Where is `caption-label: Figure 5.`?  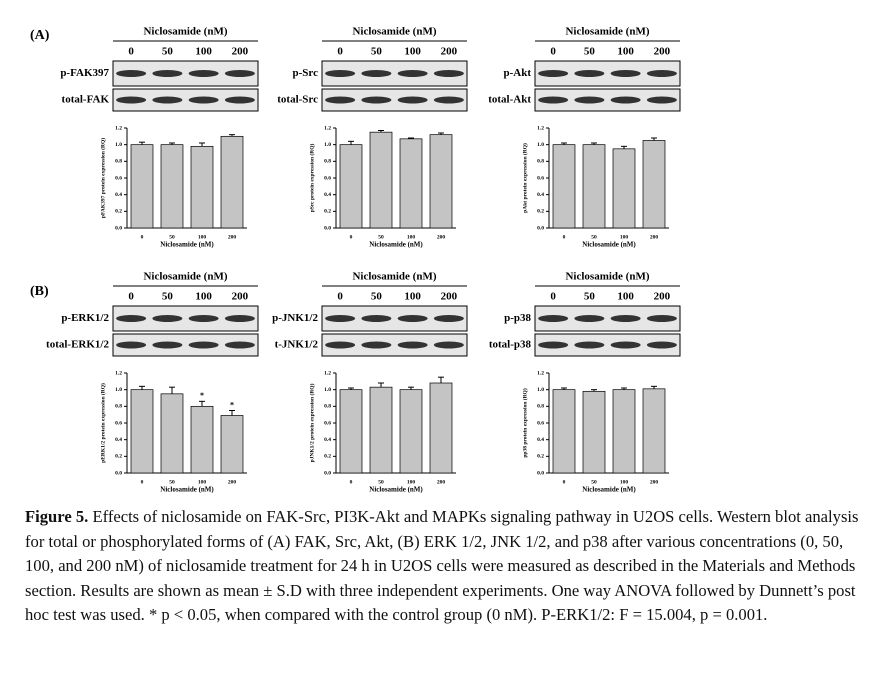
caption-label: Figure 5. is located at coordinates (57, 516).